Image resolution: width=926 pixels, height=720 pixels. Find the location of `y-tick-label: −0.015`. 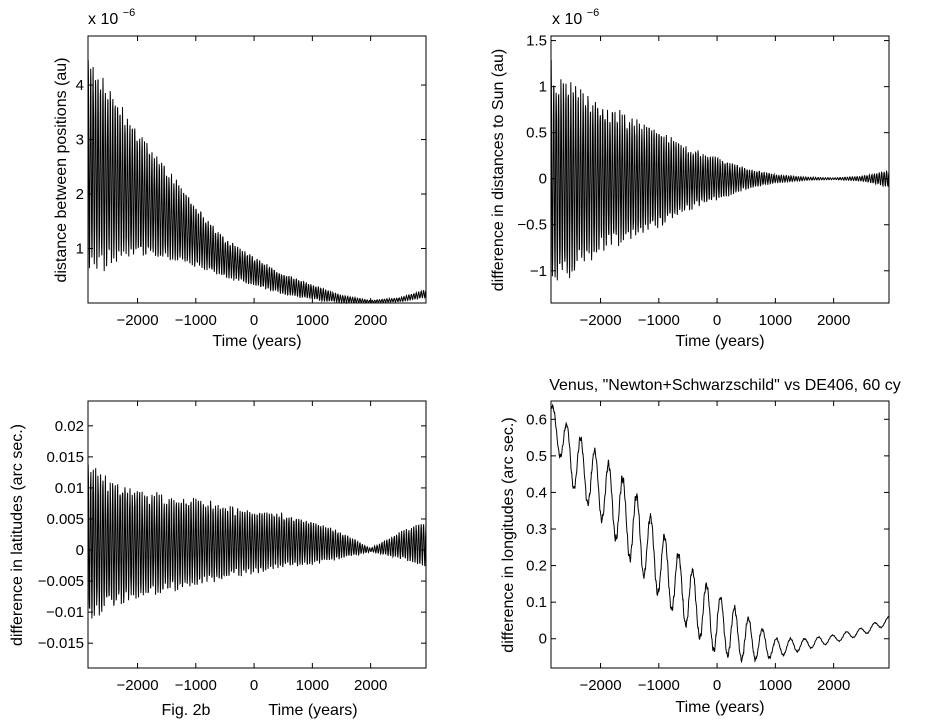

y-tick-label: −0.015 is located at coordinates (61, 643).